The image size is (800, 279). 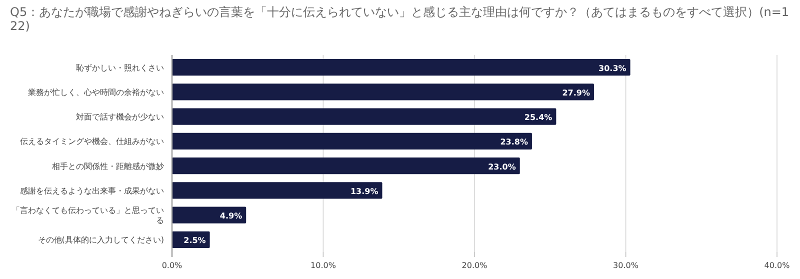 I want to click on x-tick-label: 40.0%, so click(x=777, y=265).